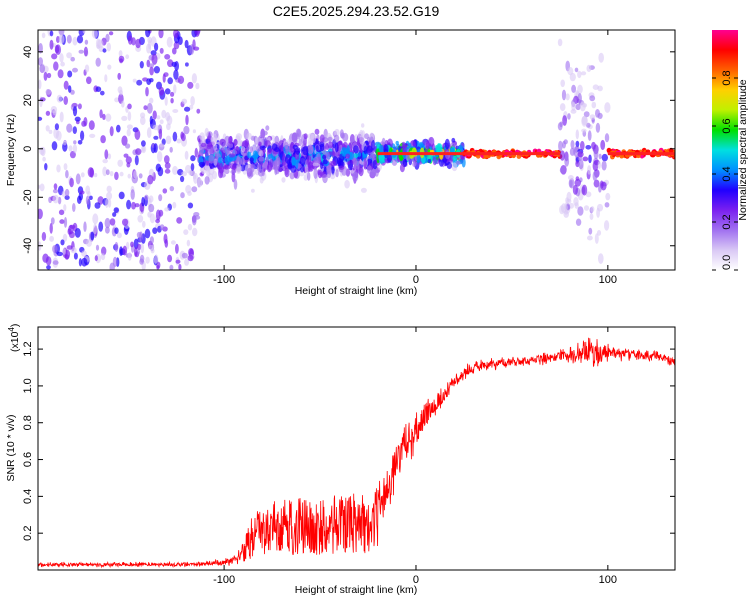 The image size is (750, 600). I want to click on snr-x-axis-label: Height of straight line (km), so click(356, 590).